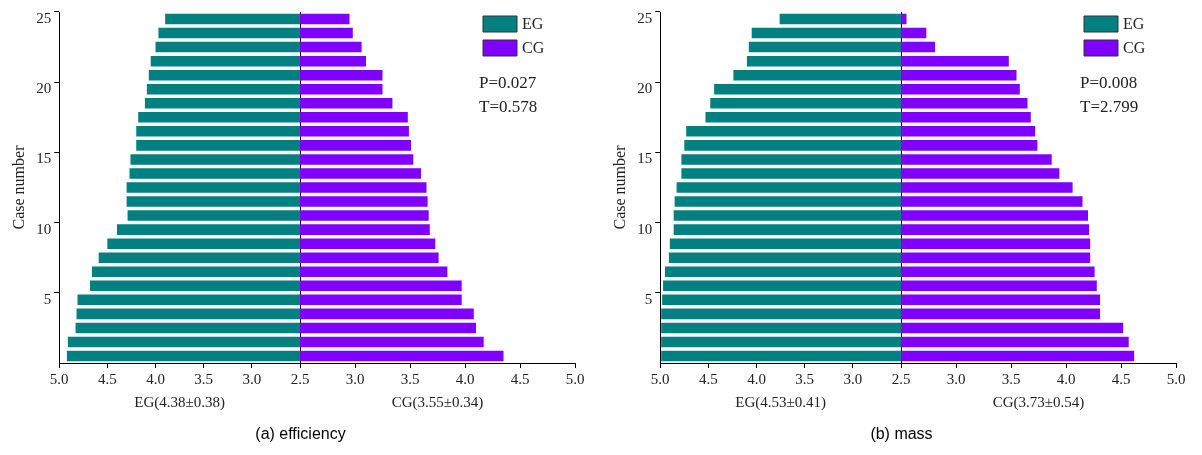 This screenshot has width=1202, height=455. Describe the element at coordinates (508, 107) in the screenshot. I see `annotation: T=0.578` at that location.